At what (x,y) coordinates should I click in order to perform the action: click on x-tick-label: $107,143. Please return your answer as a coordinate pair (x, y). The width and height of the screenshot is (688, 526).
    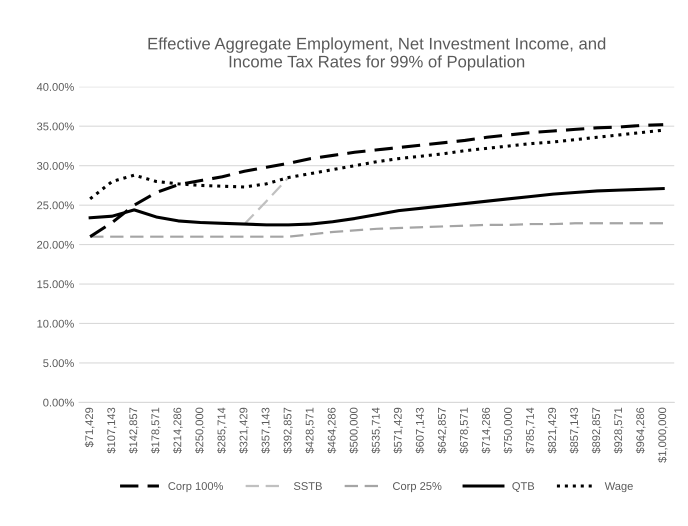
    Looking at the image, I should click on (111, 431).